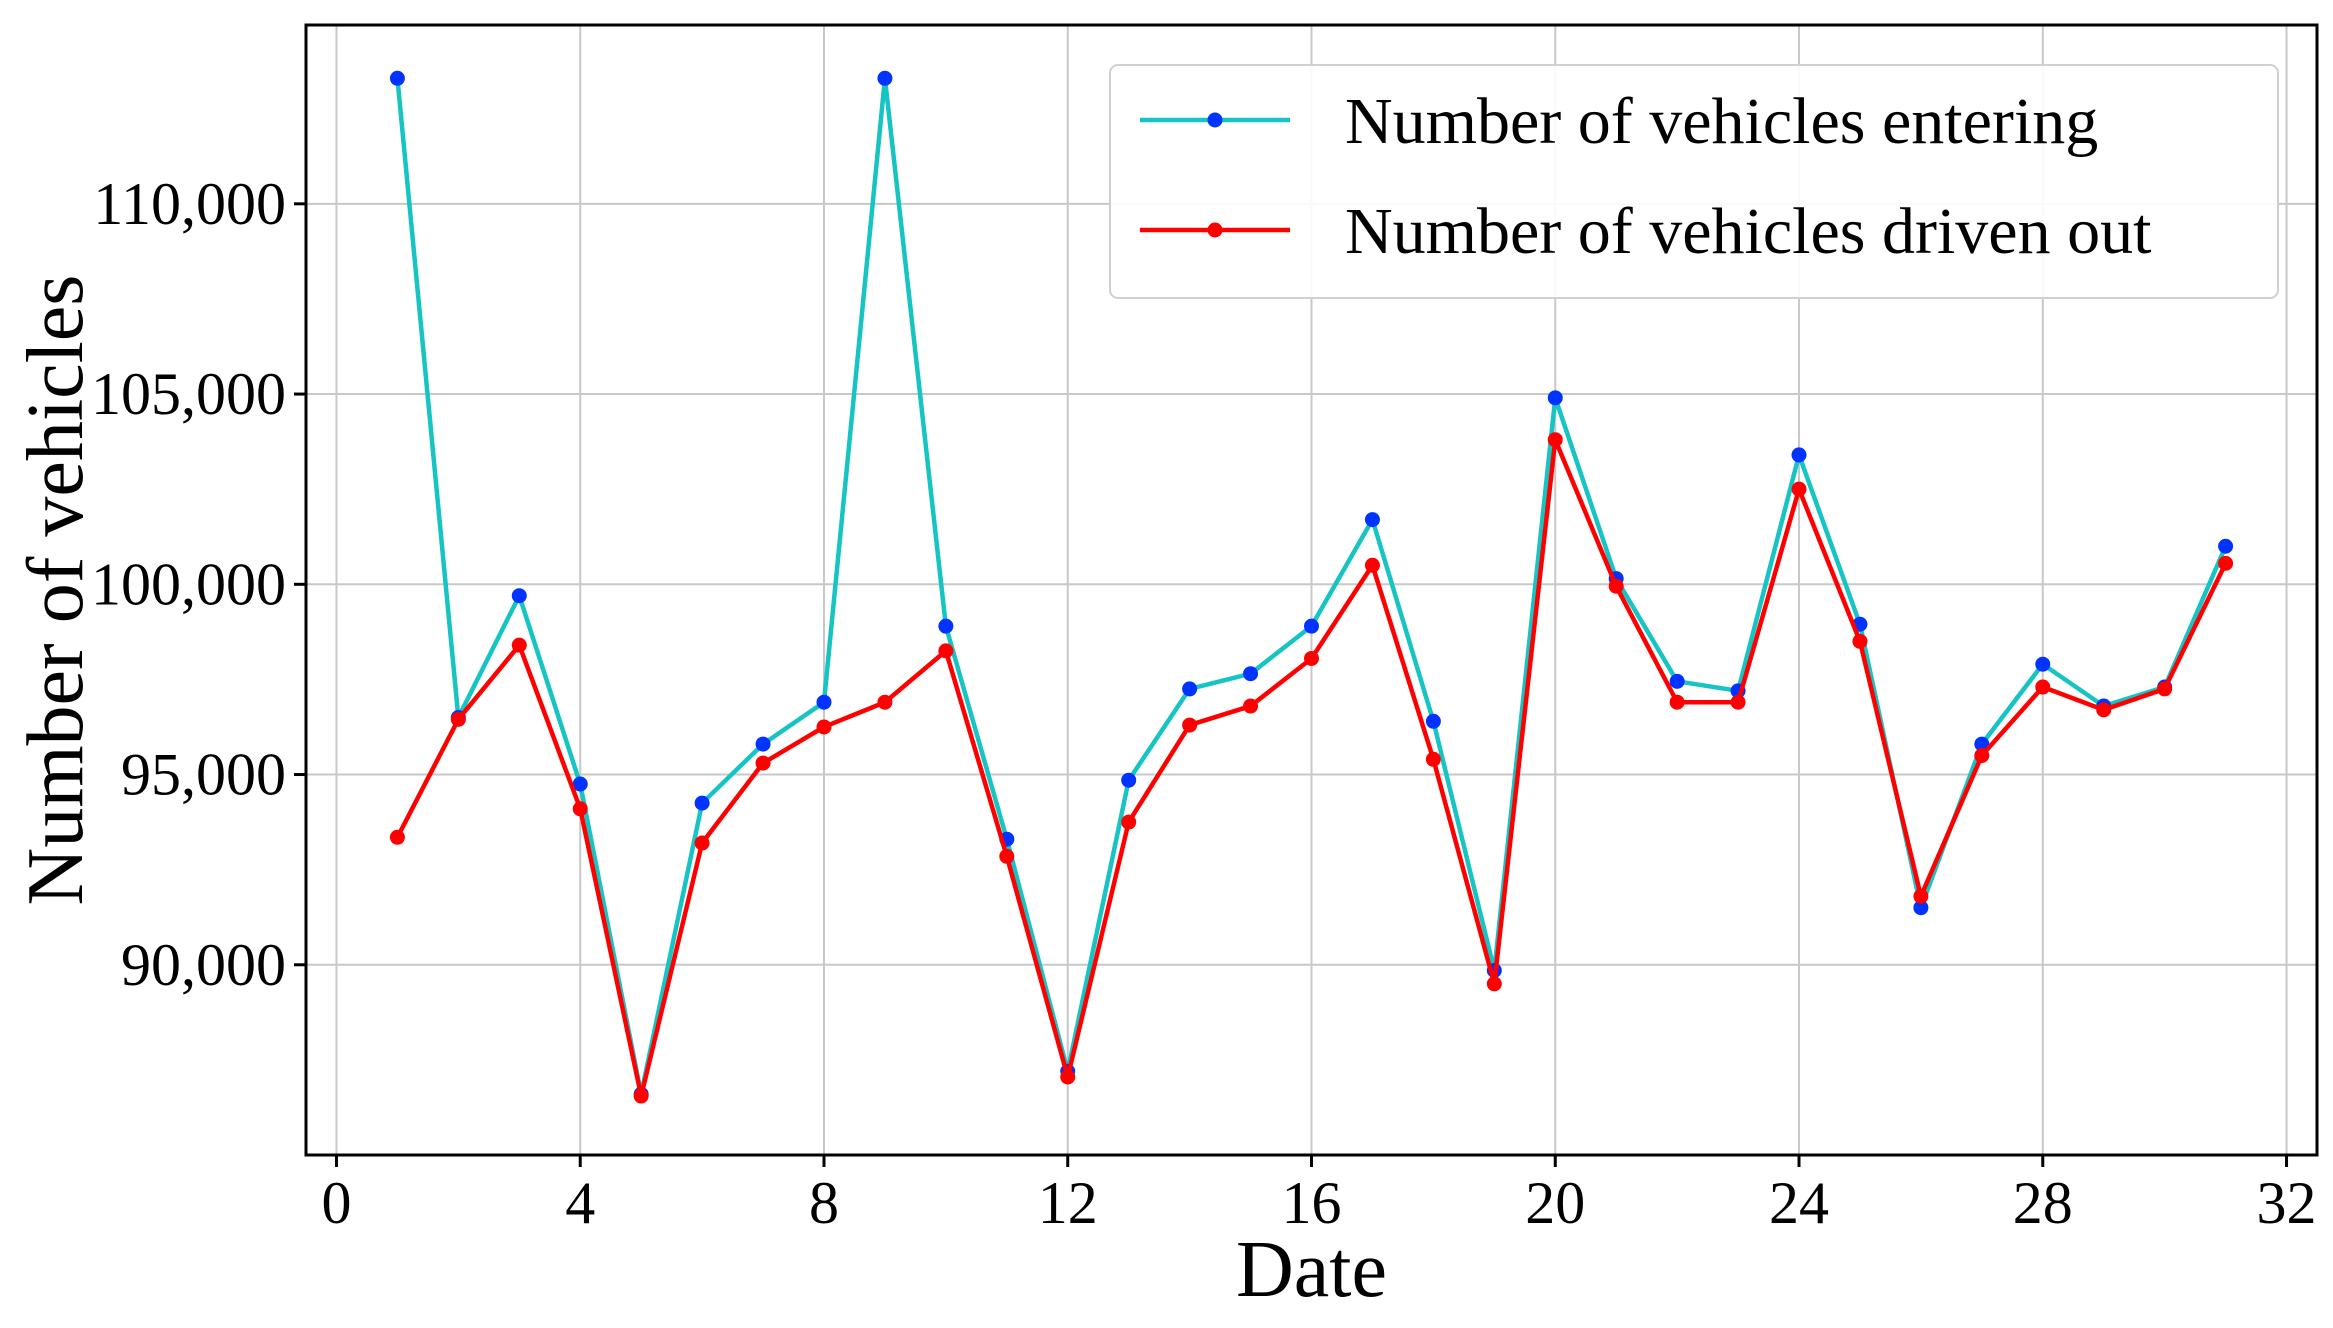  I want to click on y-tick-label: 90,000, so click(203, 965).